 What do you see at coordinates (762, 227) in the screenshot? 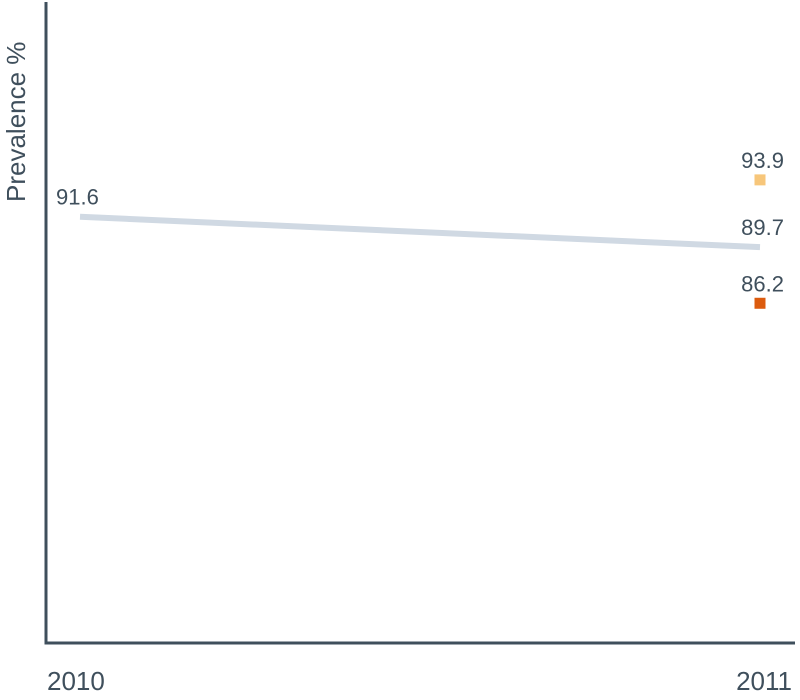
I see `line-data-label-2011: 89.7` at bounding box center [762, 227].